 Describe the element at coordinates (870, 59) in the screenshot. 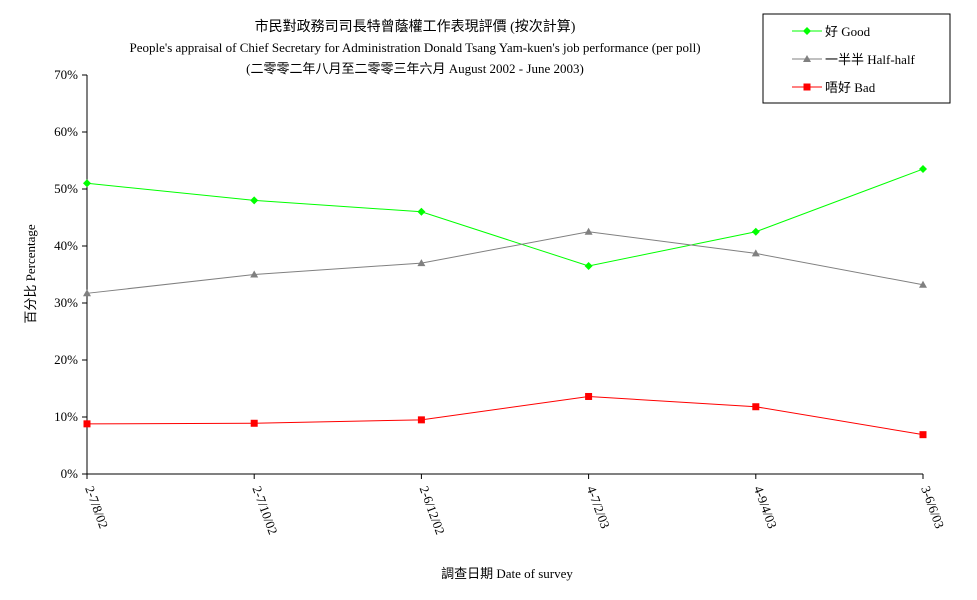

I see `legend-label: 一半半 Half-half` at that location.